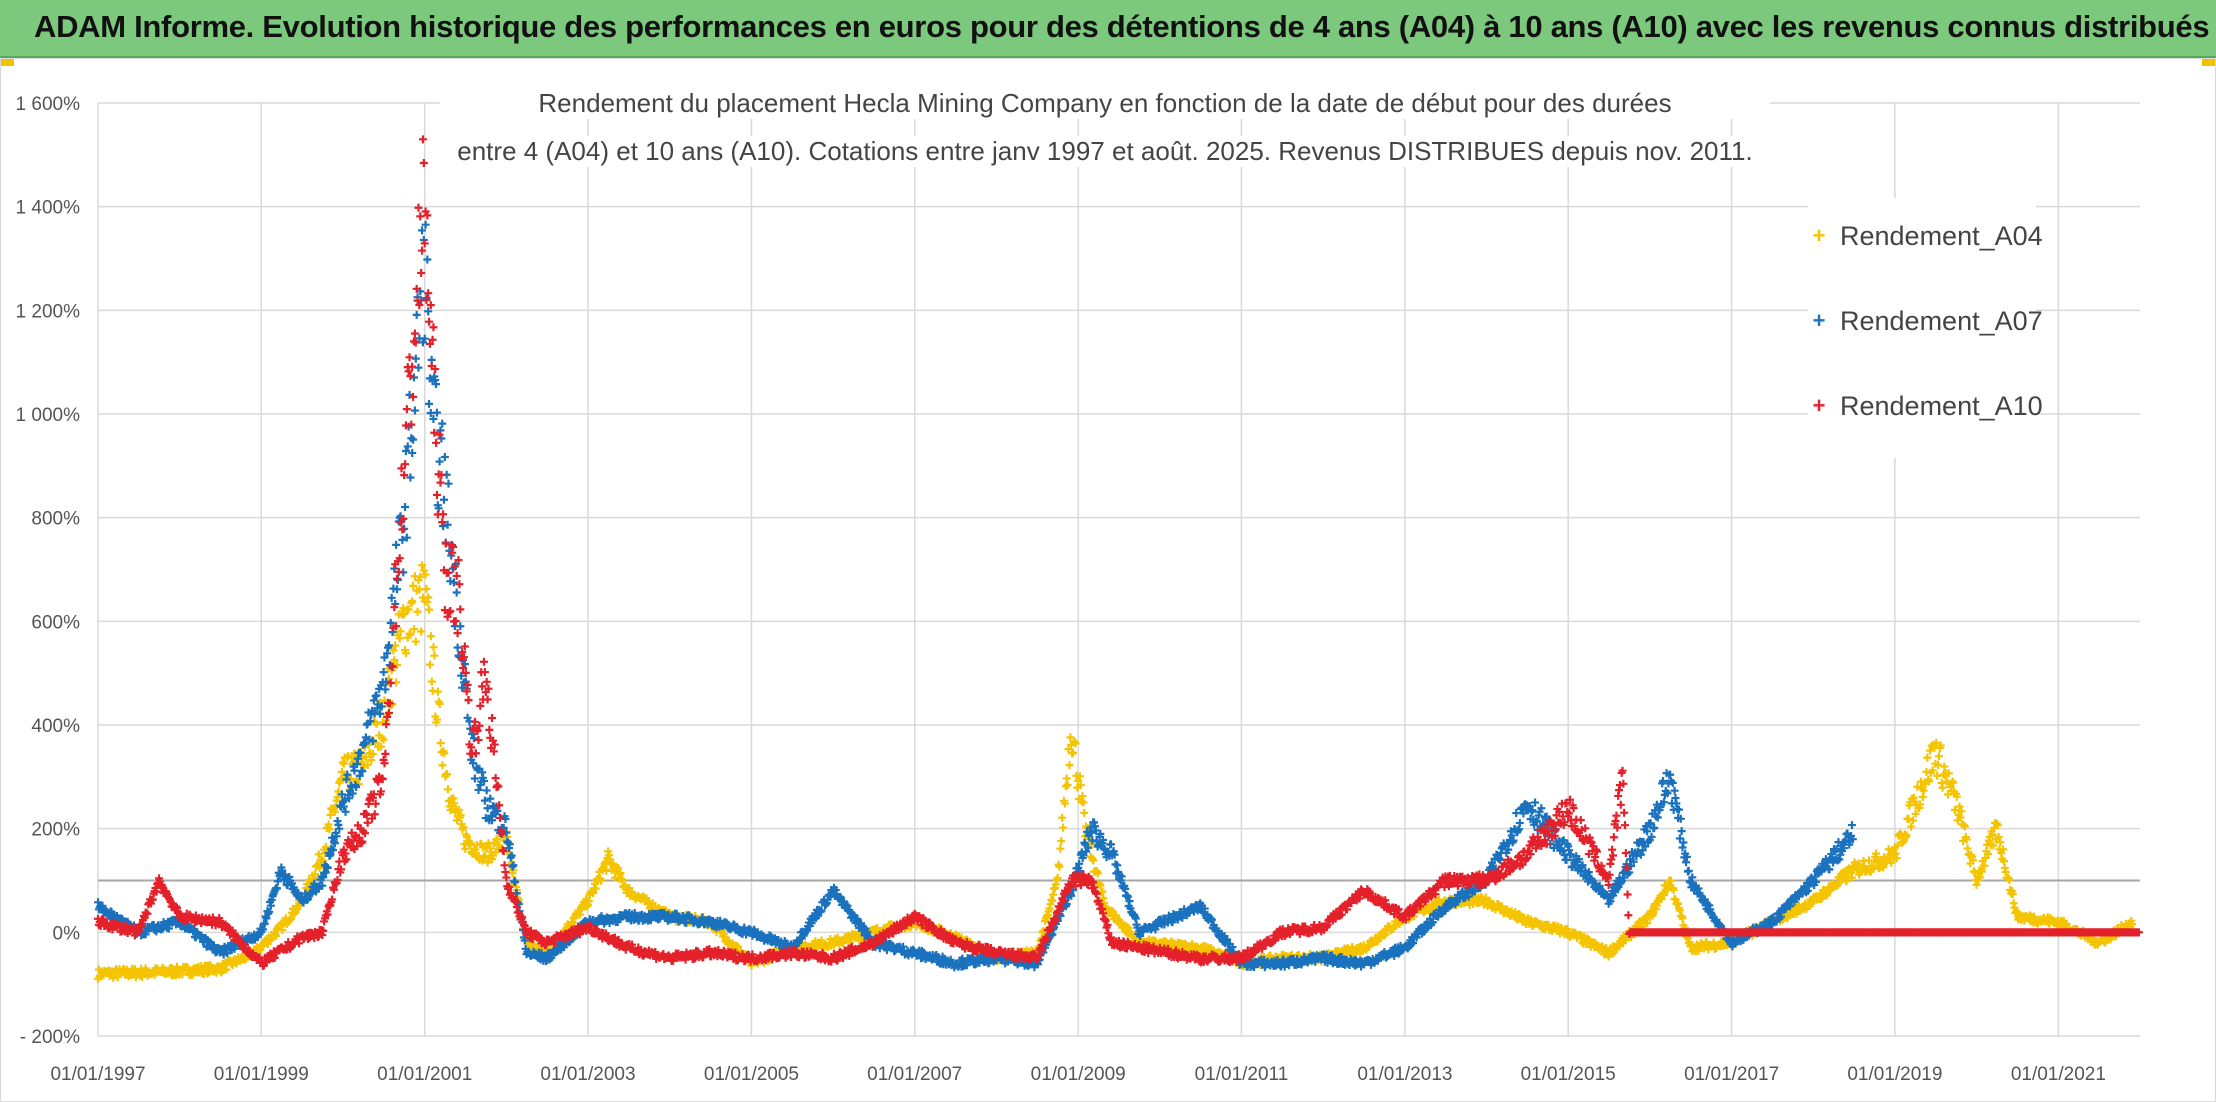  What do you see at coordinates (50, 1037) in the screenshot?
I see `y-tick-label: - 200%` at bounding box center [50, 1037].